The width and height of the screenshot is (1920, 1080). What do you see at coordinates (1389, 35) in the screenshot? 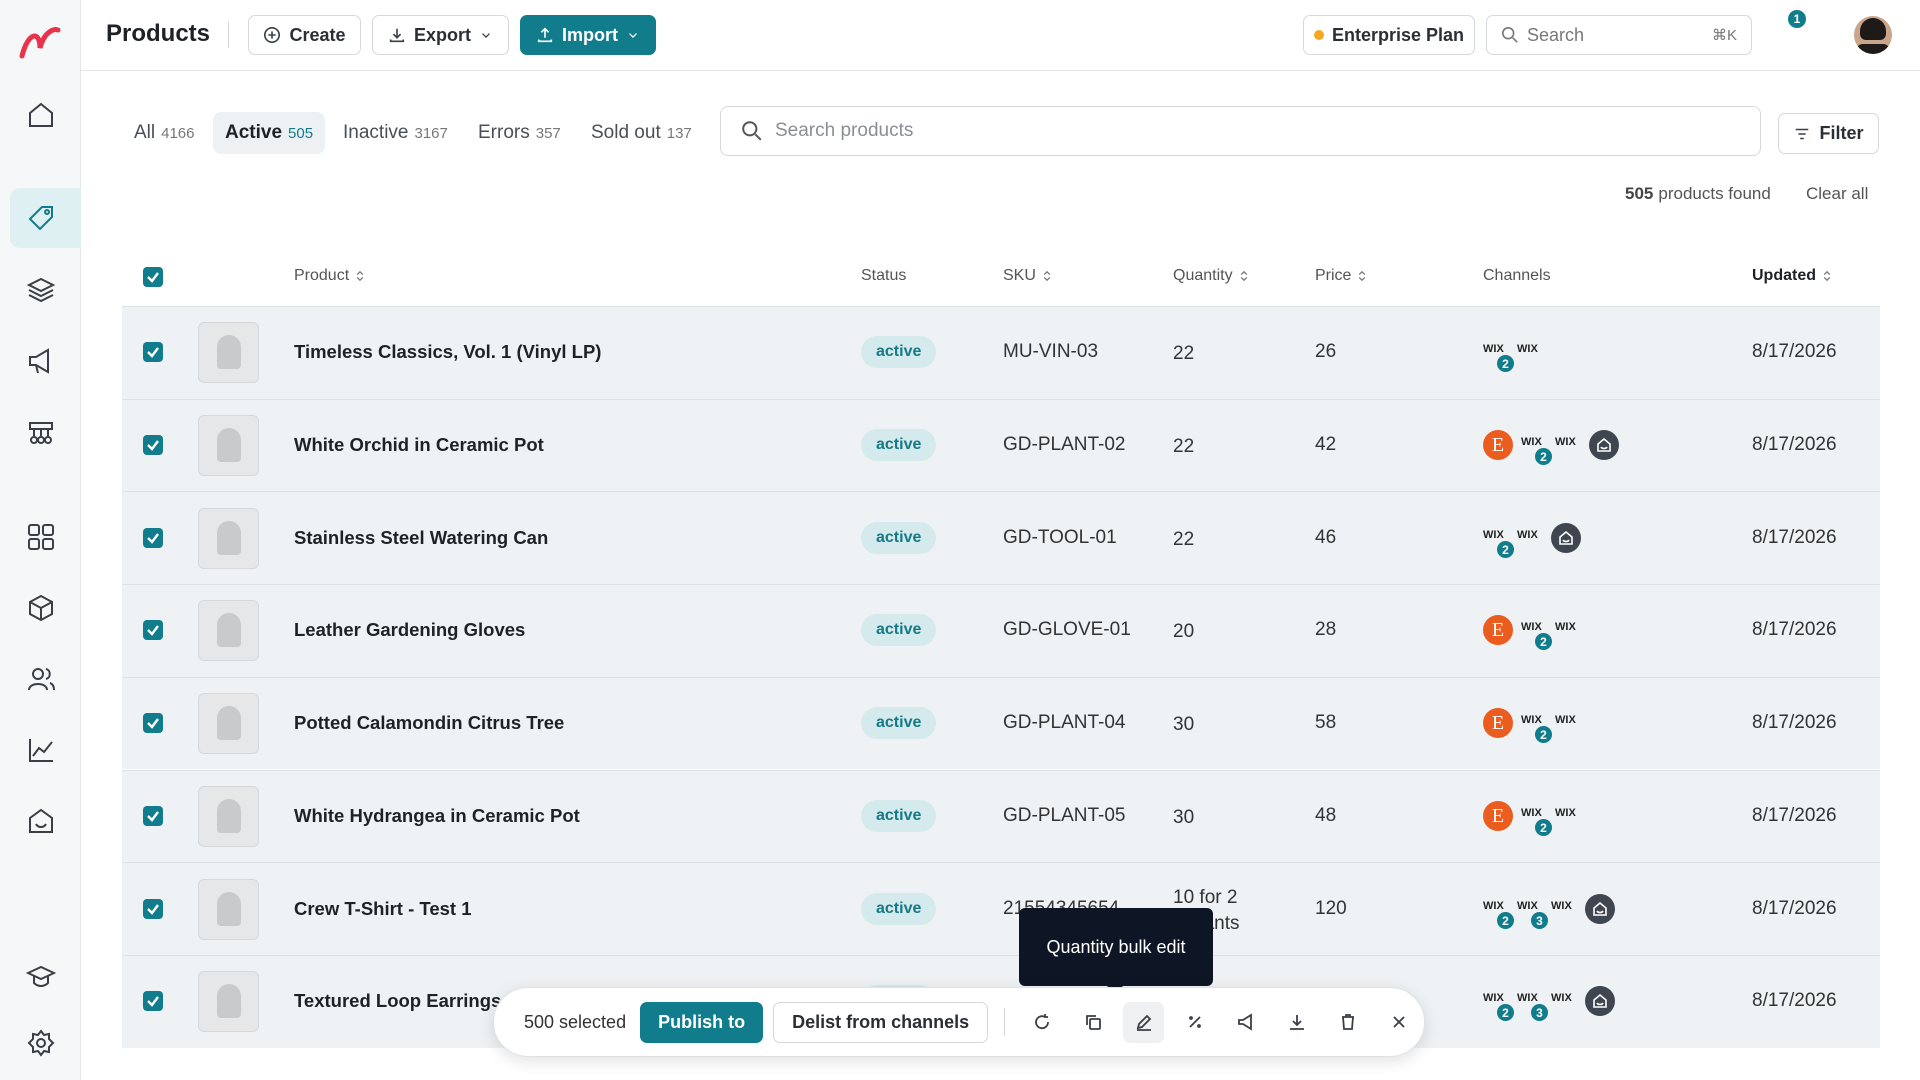
I see `plan-badge: Enterprise Plan` at bounding box center [1389, 35].